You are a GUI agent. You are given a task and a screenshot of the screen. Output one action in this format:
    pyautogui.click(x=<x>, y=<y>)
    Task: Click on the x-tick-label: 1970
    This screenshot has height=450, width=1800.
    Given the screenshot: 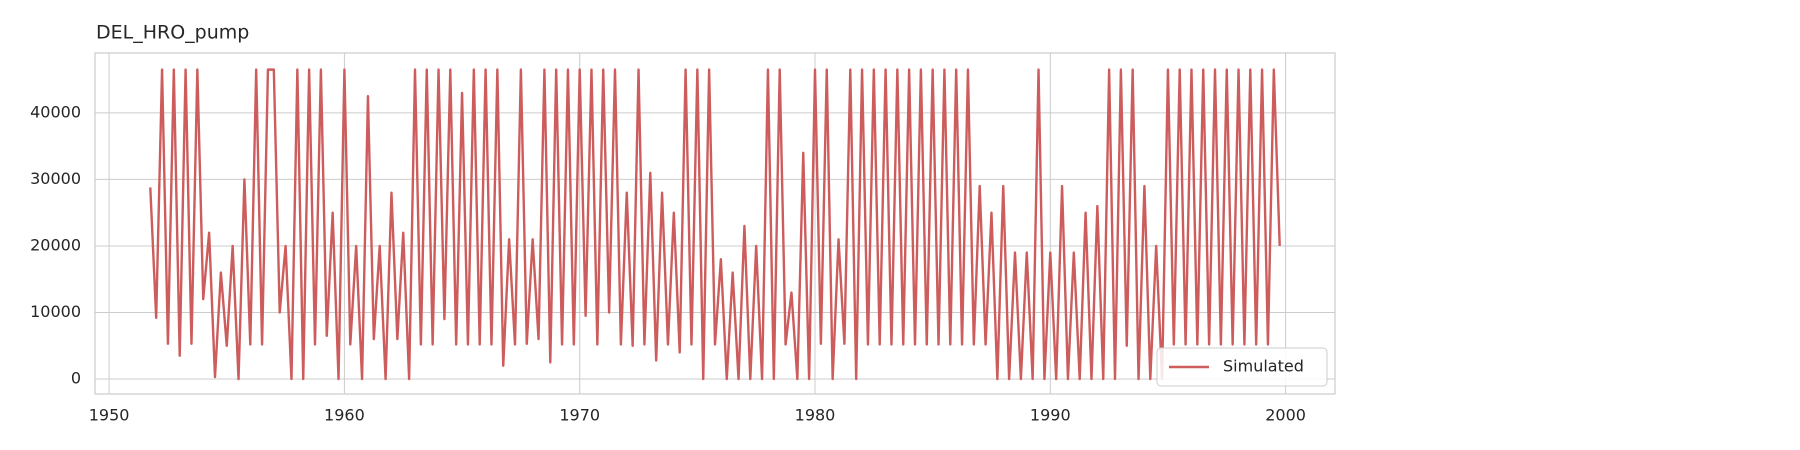 What is the action you would take?
    pyautogui.click(x=579, y=415)
    